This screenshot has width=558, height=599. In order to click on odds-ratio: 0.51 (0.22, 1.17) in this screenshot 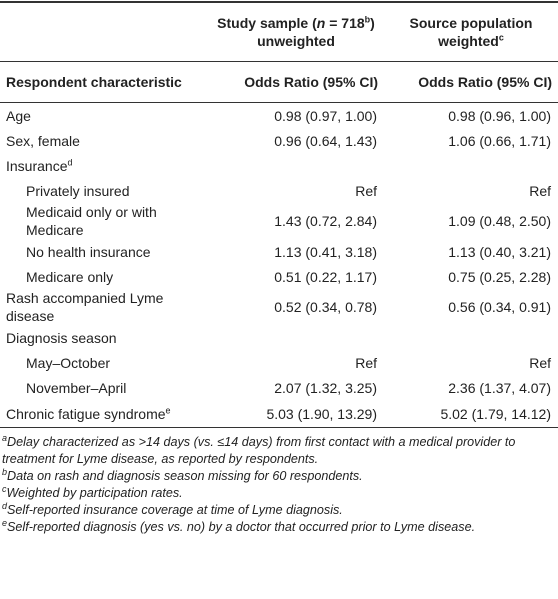, I will do `click(325, 276)`.